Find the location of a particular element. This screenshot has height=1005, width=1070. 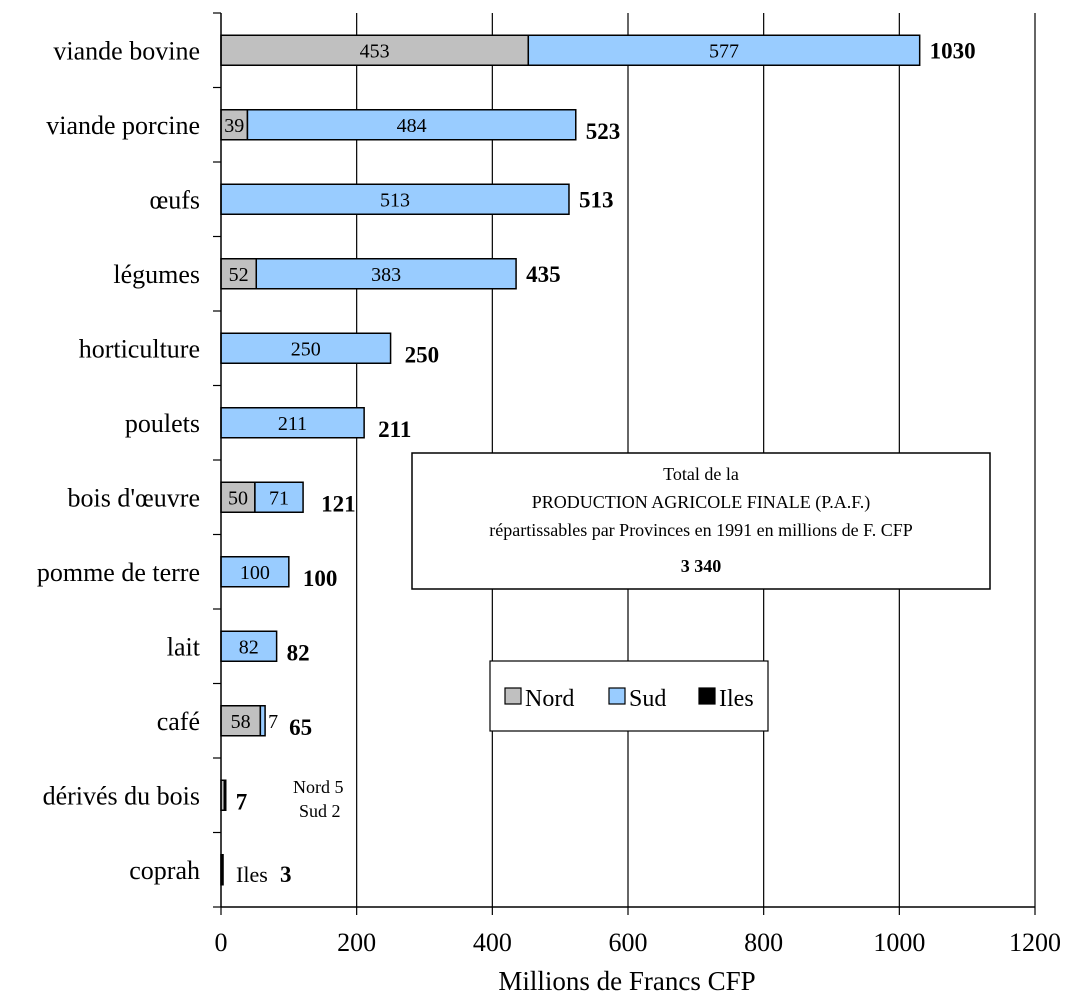

segment-value-label: 211 is located at coordinates (292, 424).